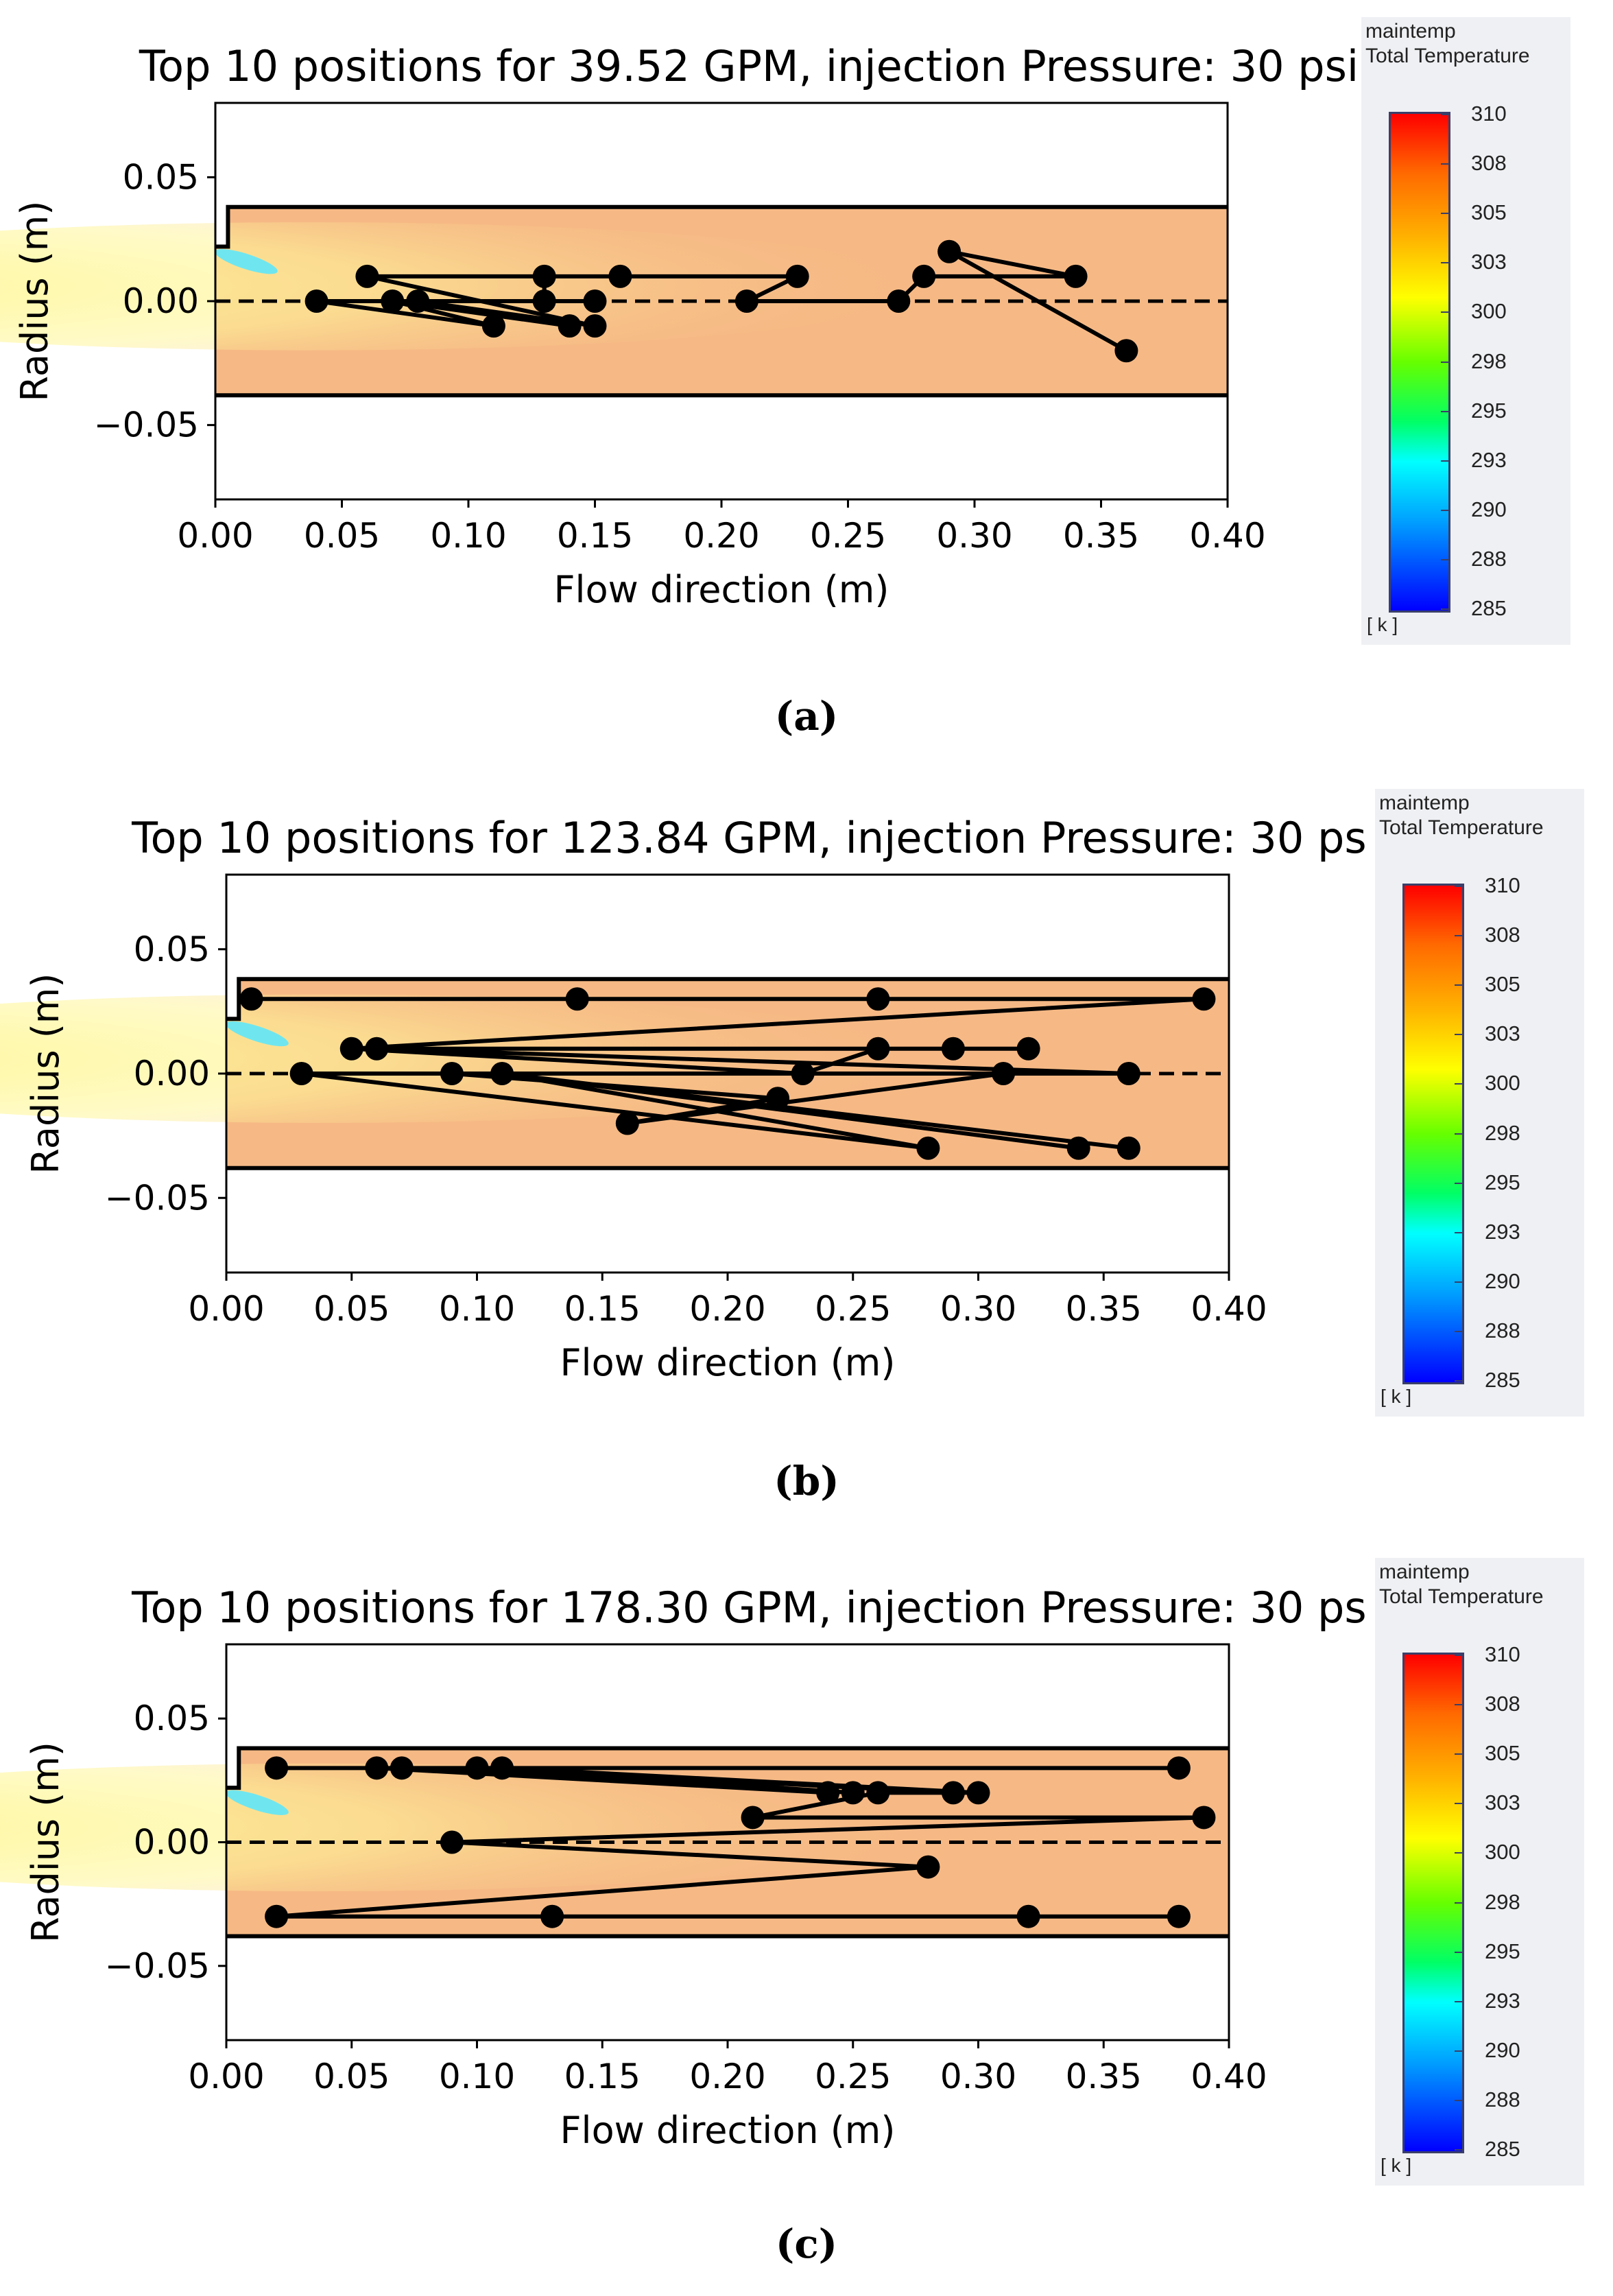  I want to click on colorbar-tick-label: 308, so click(1503, 1704).